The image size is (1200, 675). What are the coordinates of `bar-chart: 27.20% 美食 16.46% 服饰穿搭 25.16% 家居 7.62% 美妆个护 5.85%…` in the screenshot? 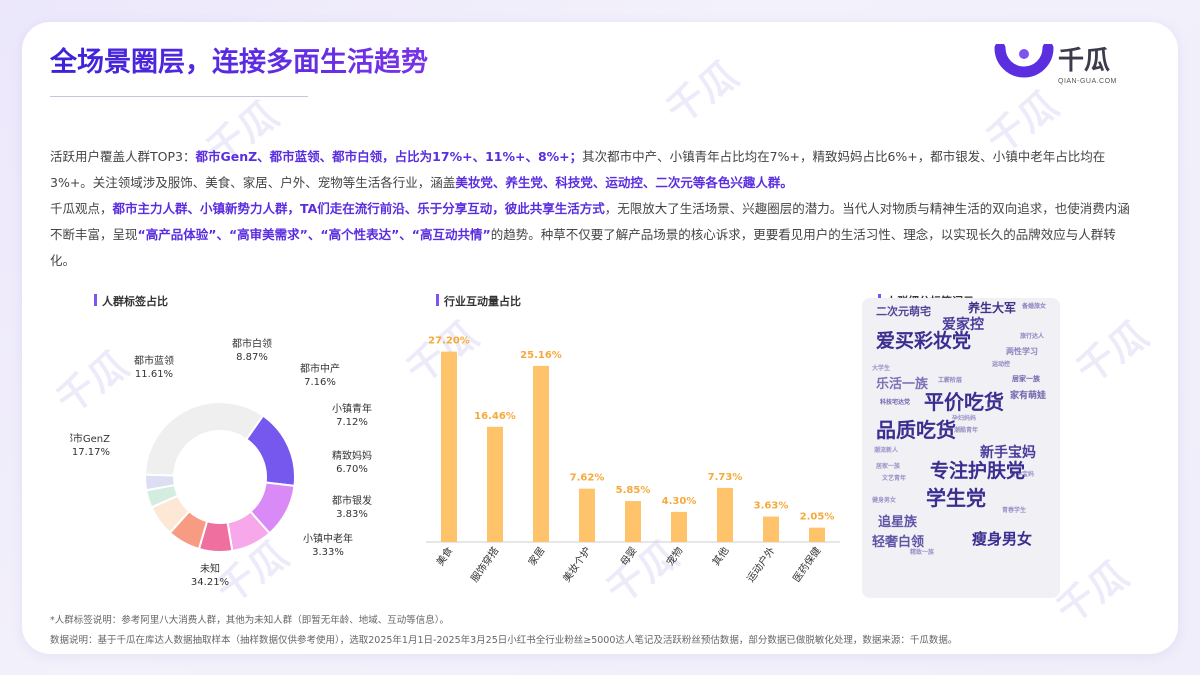 It's located at (633, 460).